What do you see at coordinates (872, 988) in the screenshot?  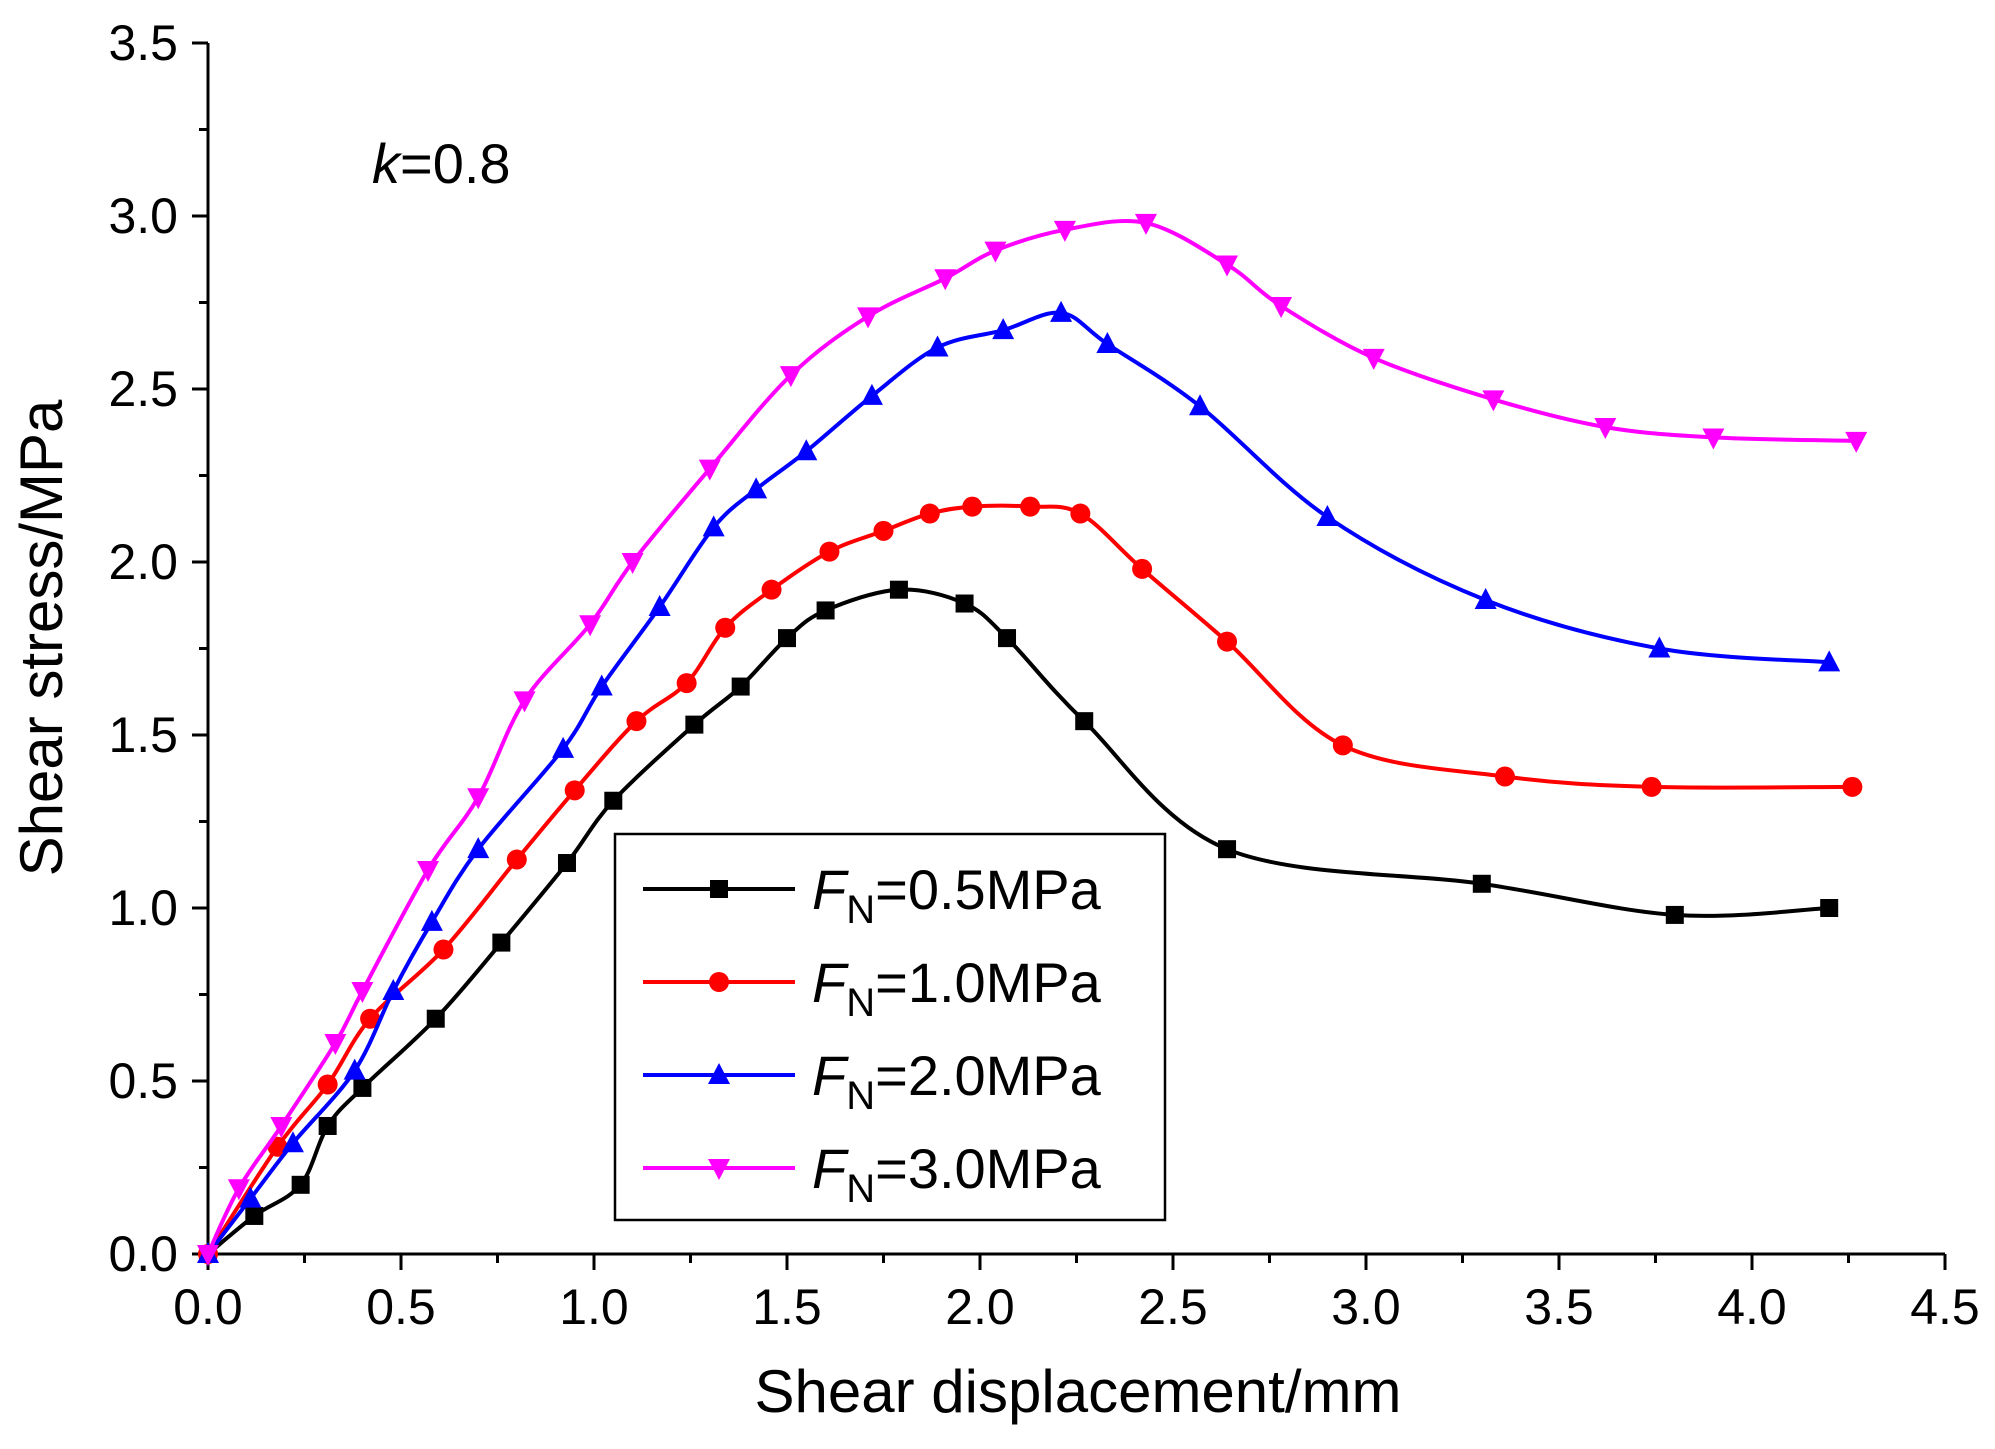 I see `legend-entry: FN=1.0MPa` at bounding box center [872, 988].